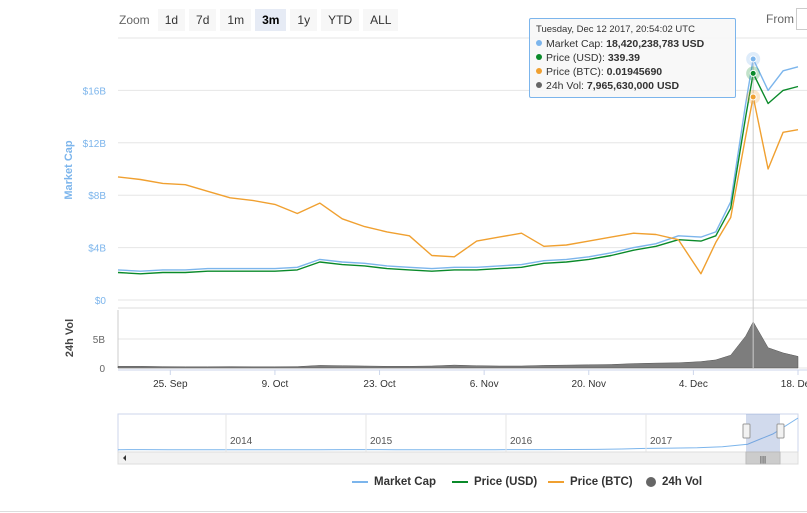 The width and height of the screenshot is (807, 513). Describe the element at coordinates (780, 19) in the screenshot. I see `from-label: From` at that location.